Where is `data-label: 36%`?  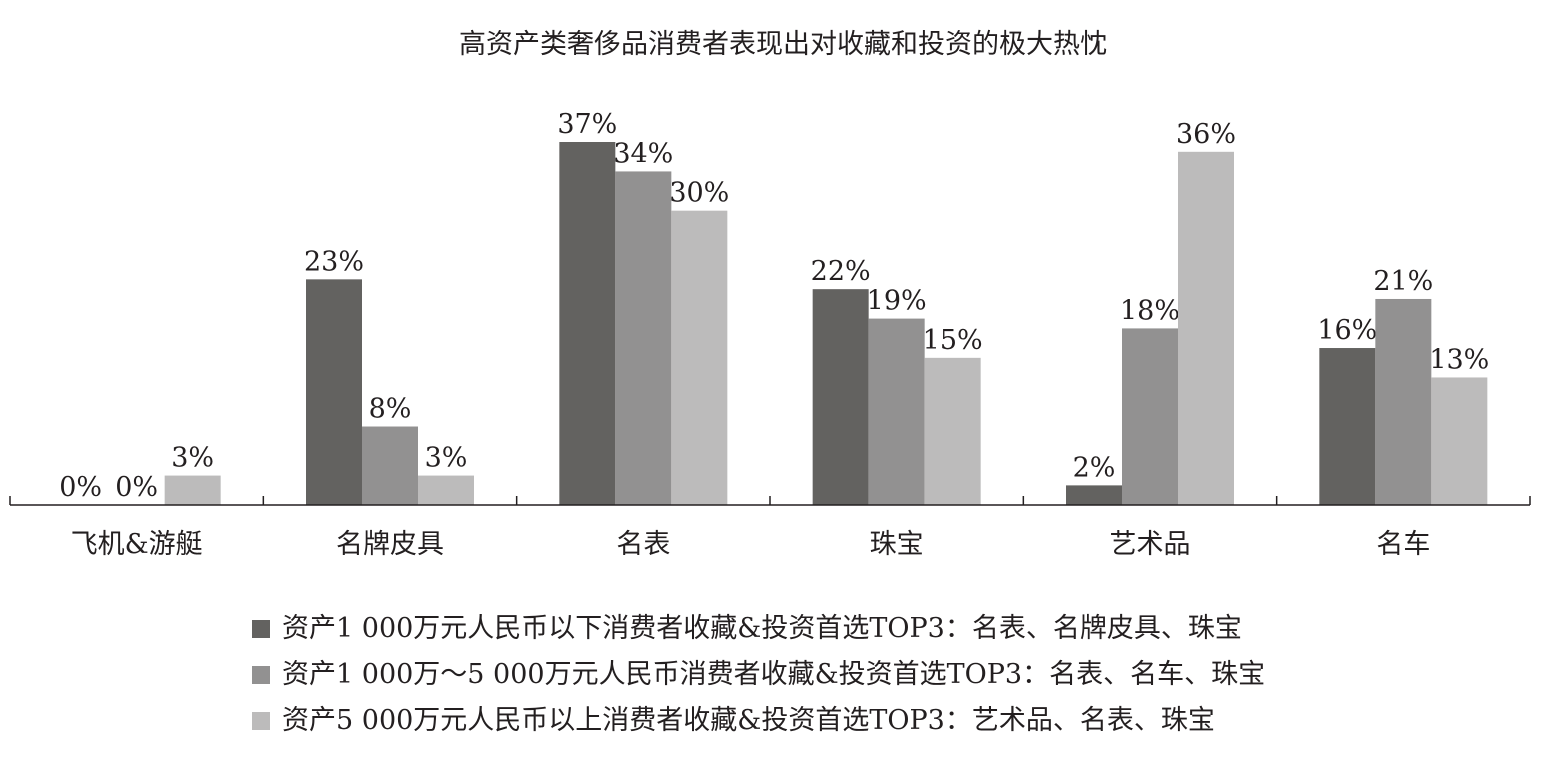 data-label: 36% is located at coordinates (1206, 134).